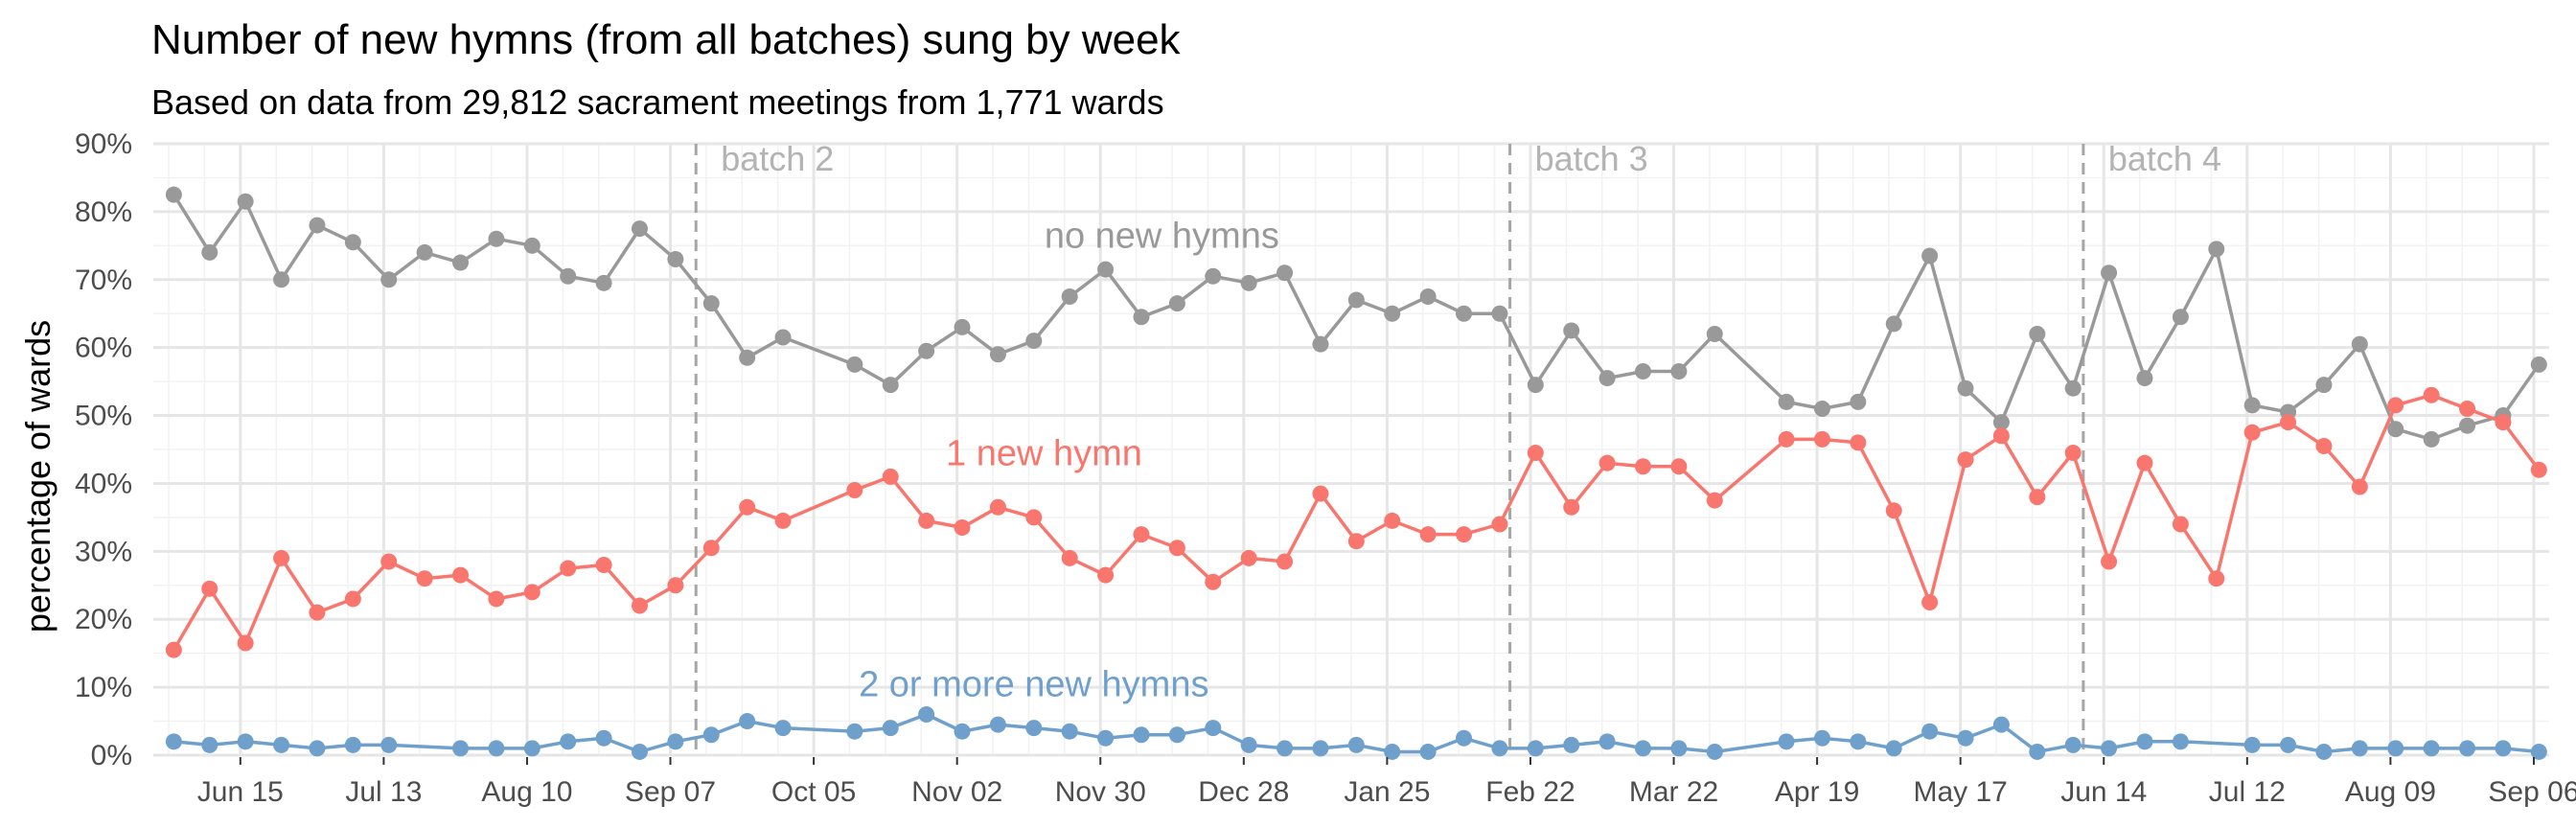 The width and height of the screenshot is (2576, 828). I want to click on x-tick-label: Feb 22, so click(1530, 792).